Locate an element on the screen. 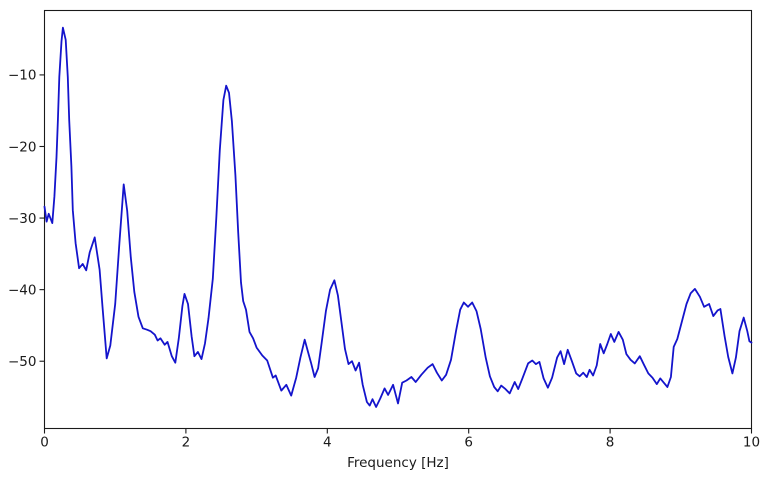  y-tick-label: −10 is located at coordinates (22, 76).